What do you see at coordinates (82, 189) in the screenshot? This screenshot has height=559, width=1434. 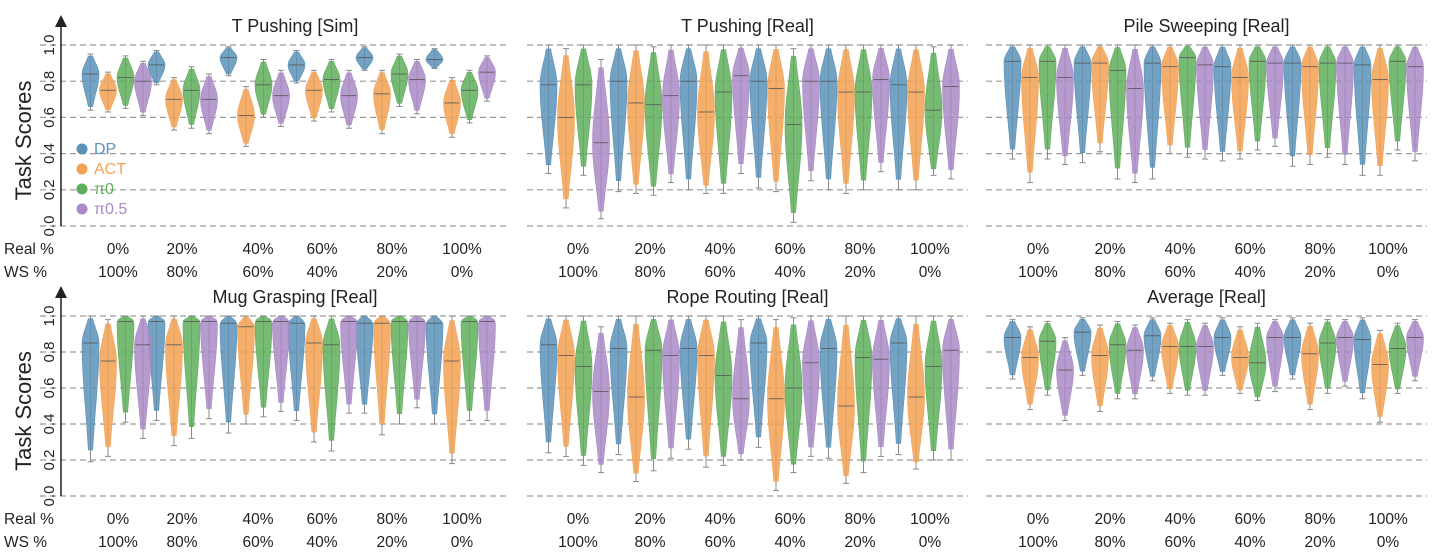 I see `legend-marker` at bounding box center [82, 189].